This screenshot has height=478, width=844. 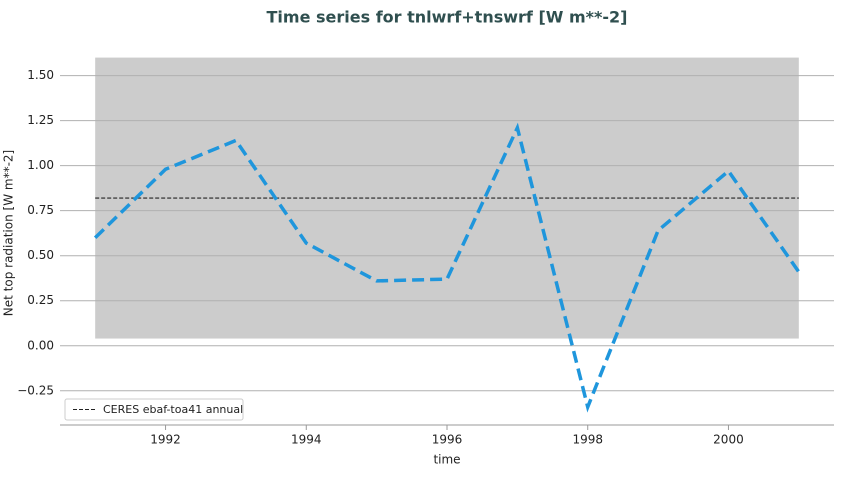 What do you see at coordinates (587, 440) in the screenshot?
I see `x-tick-label: 1998` at bounding box center [587, 440].